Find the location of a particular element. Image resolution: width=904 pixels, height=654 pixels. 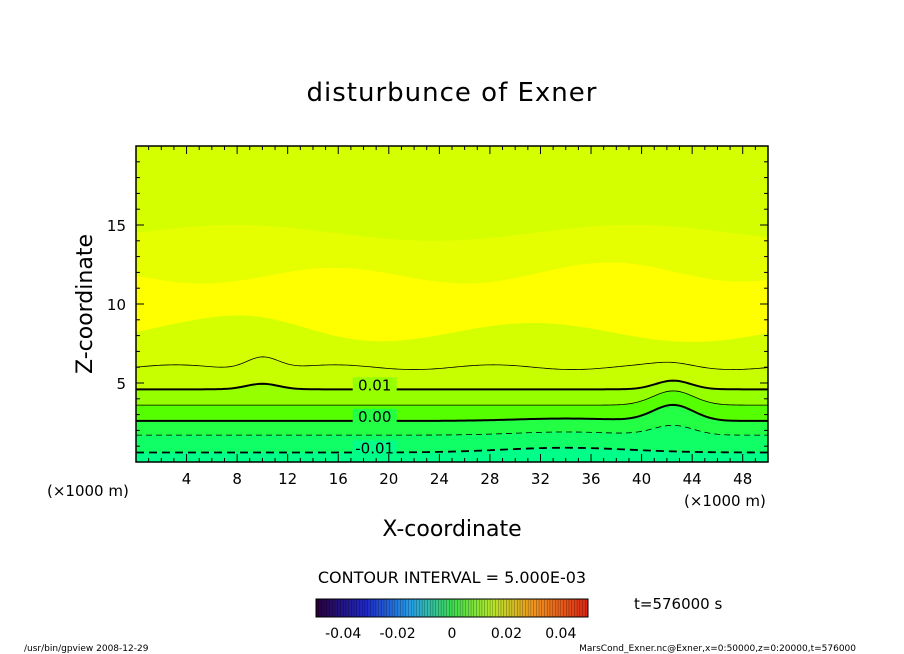

x-tick-label: 28 is located at coordinates (489, 479).